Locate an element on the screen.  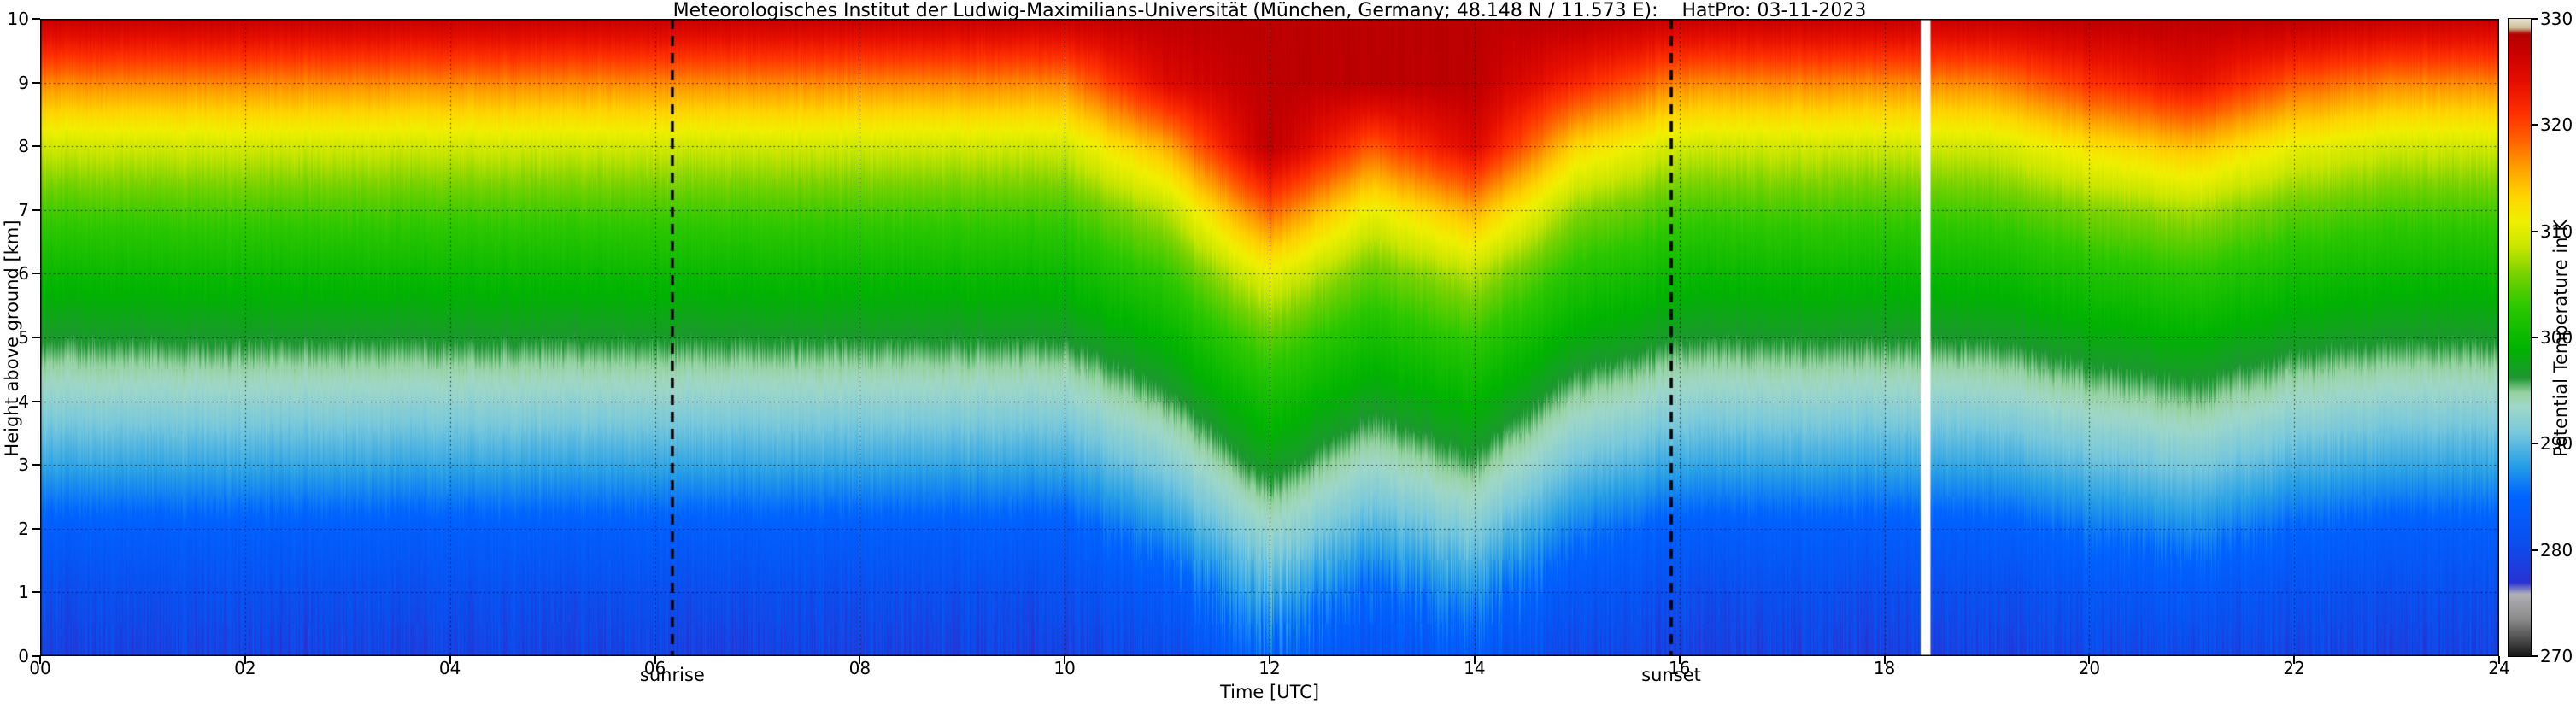
y-tick-label: 9 is located at coordinates (23, 82).